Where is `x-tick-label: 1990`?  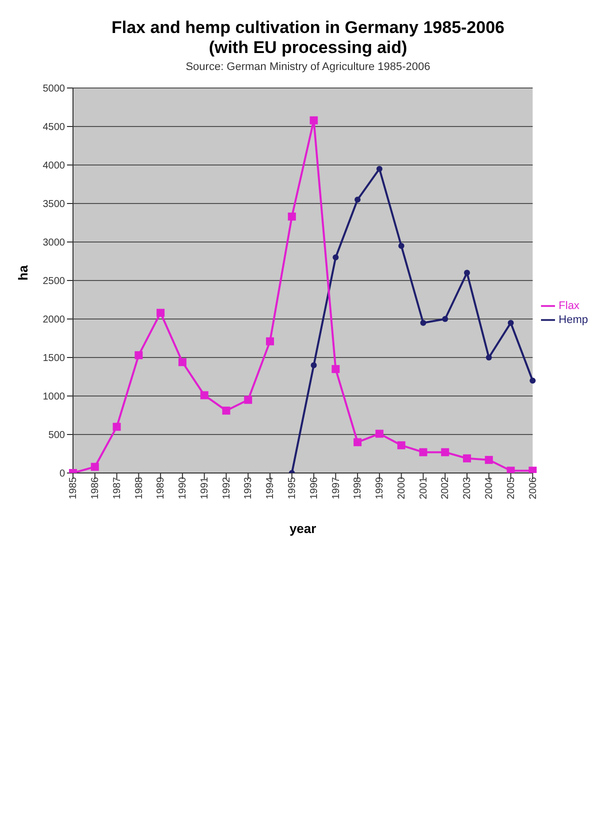
x-tick-label: 1990 is located at coordinates (183, 488).